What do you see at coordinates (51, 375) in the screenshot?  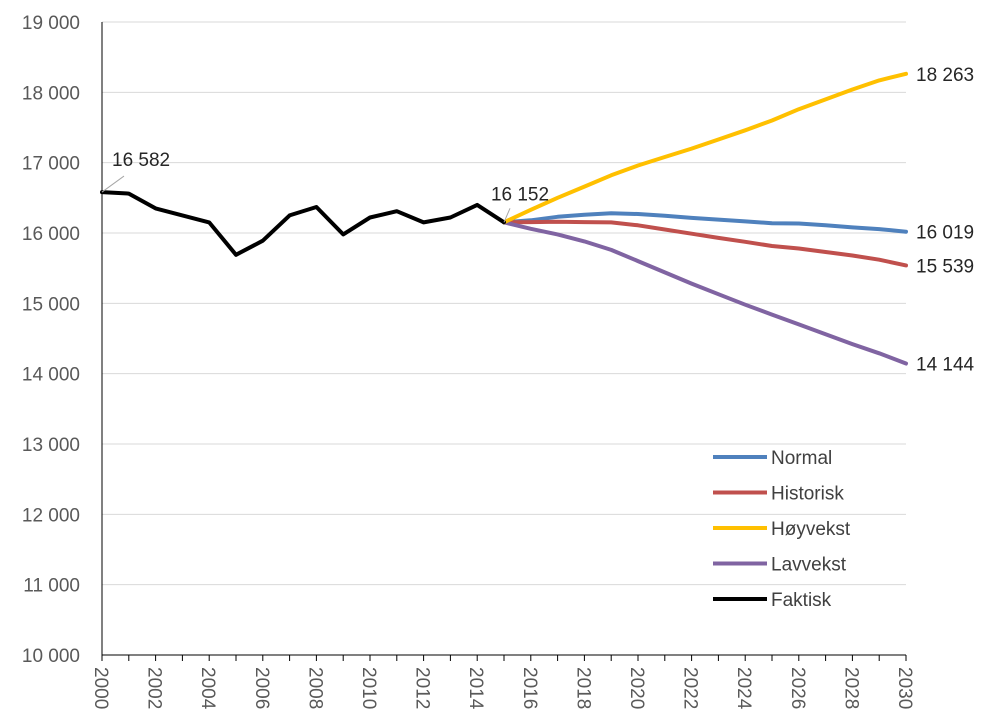 I see `y-tick-label: 14 000` at bounding box center [51, 375].